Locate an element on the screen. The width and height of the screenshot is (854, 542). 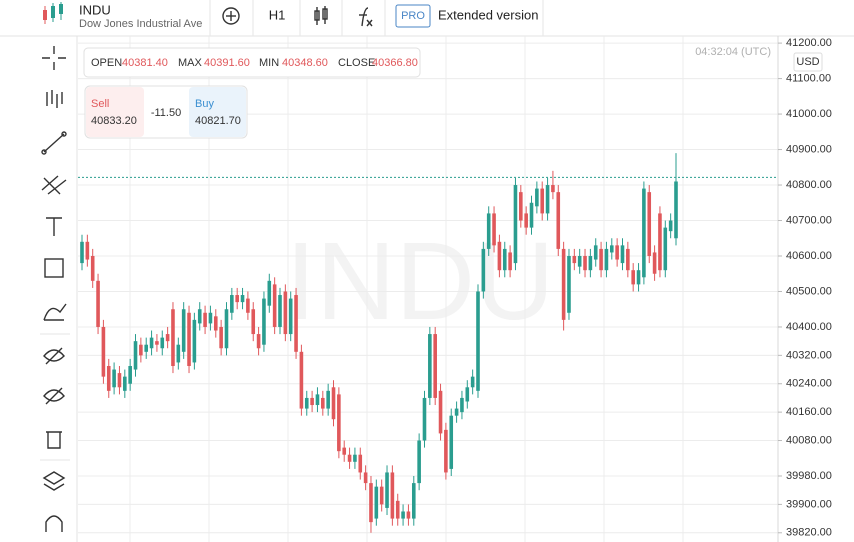
brush-tool is located at coordinates (55, 312).